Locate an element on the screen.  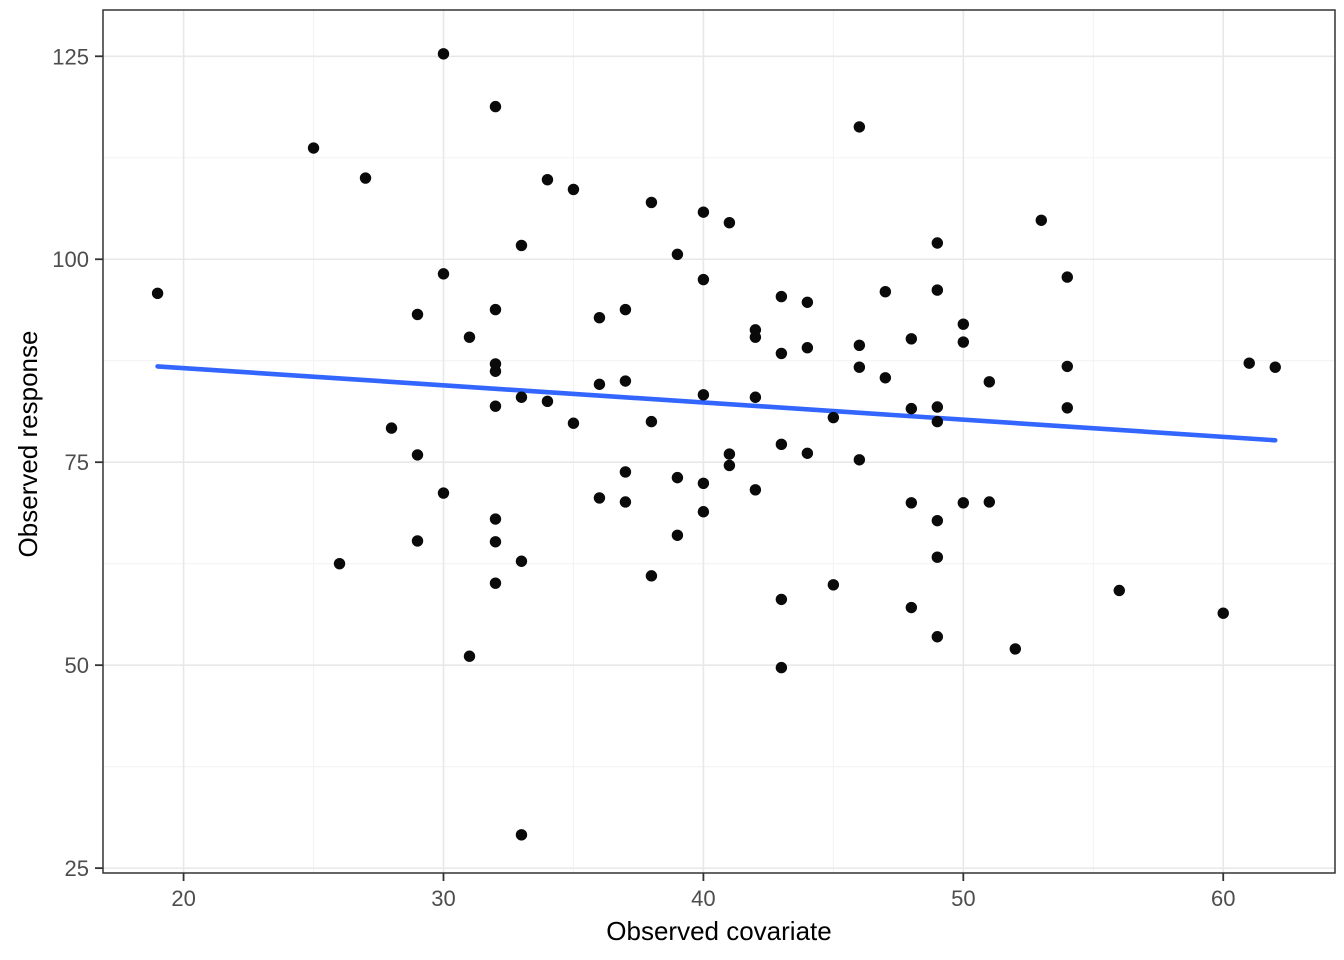
y-axis-title: Observed response is located at coordinates (28, 444).